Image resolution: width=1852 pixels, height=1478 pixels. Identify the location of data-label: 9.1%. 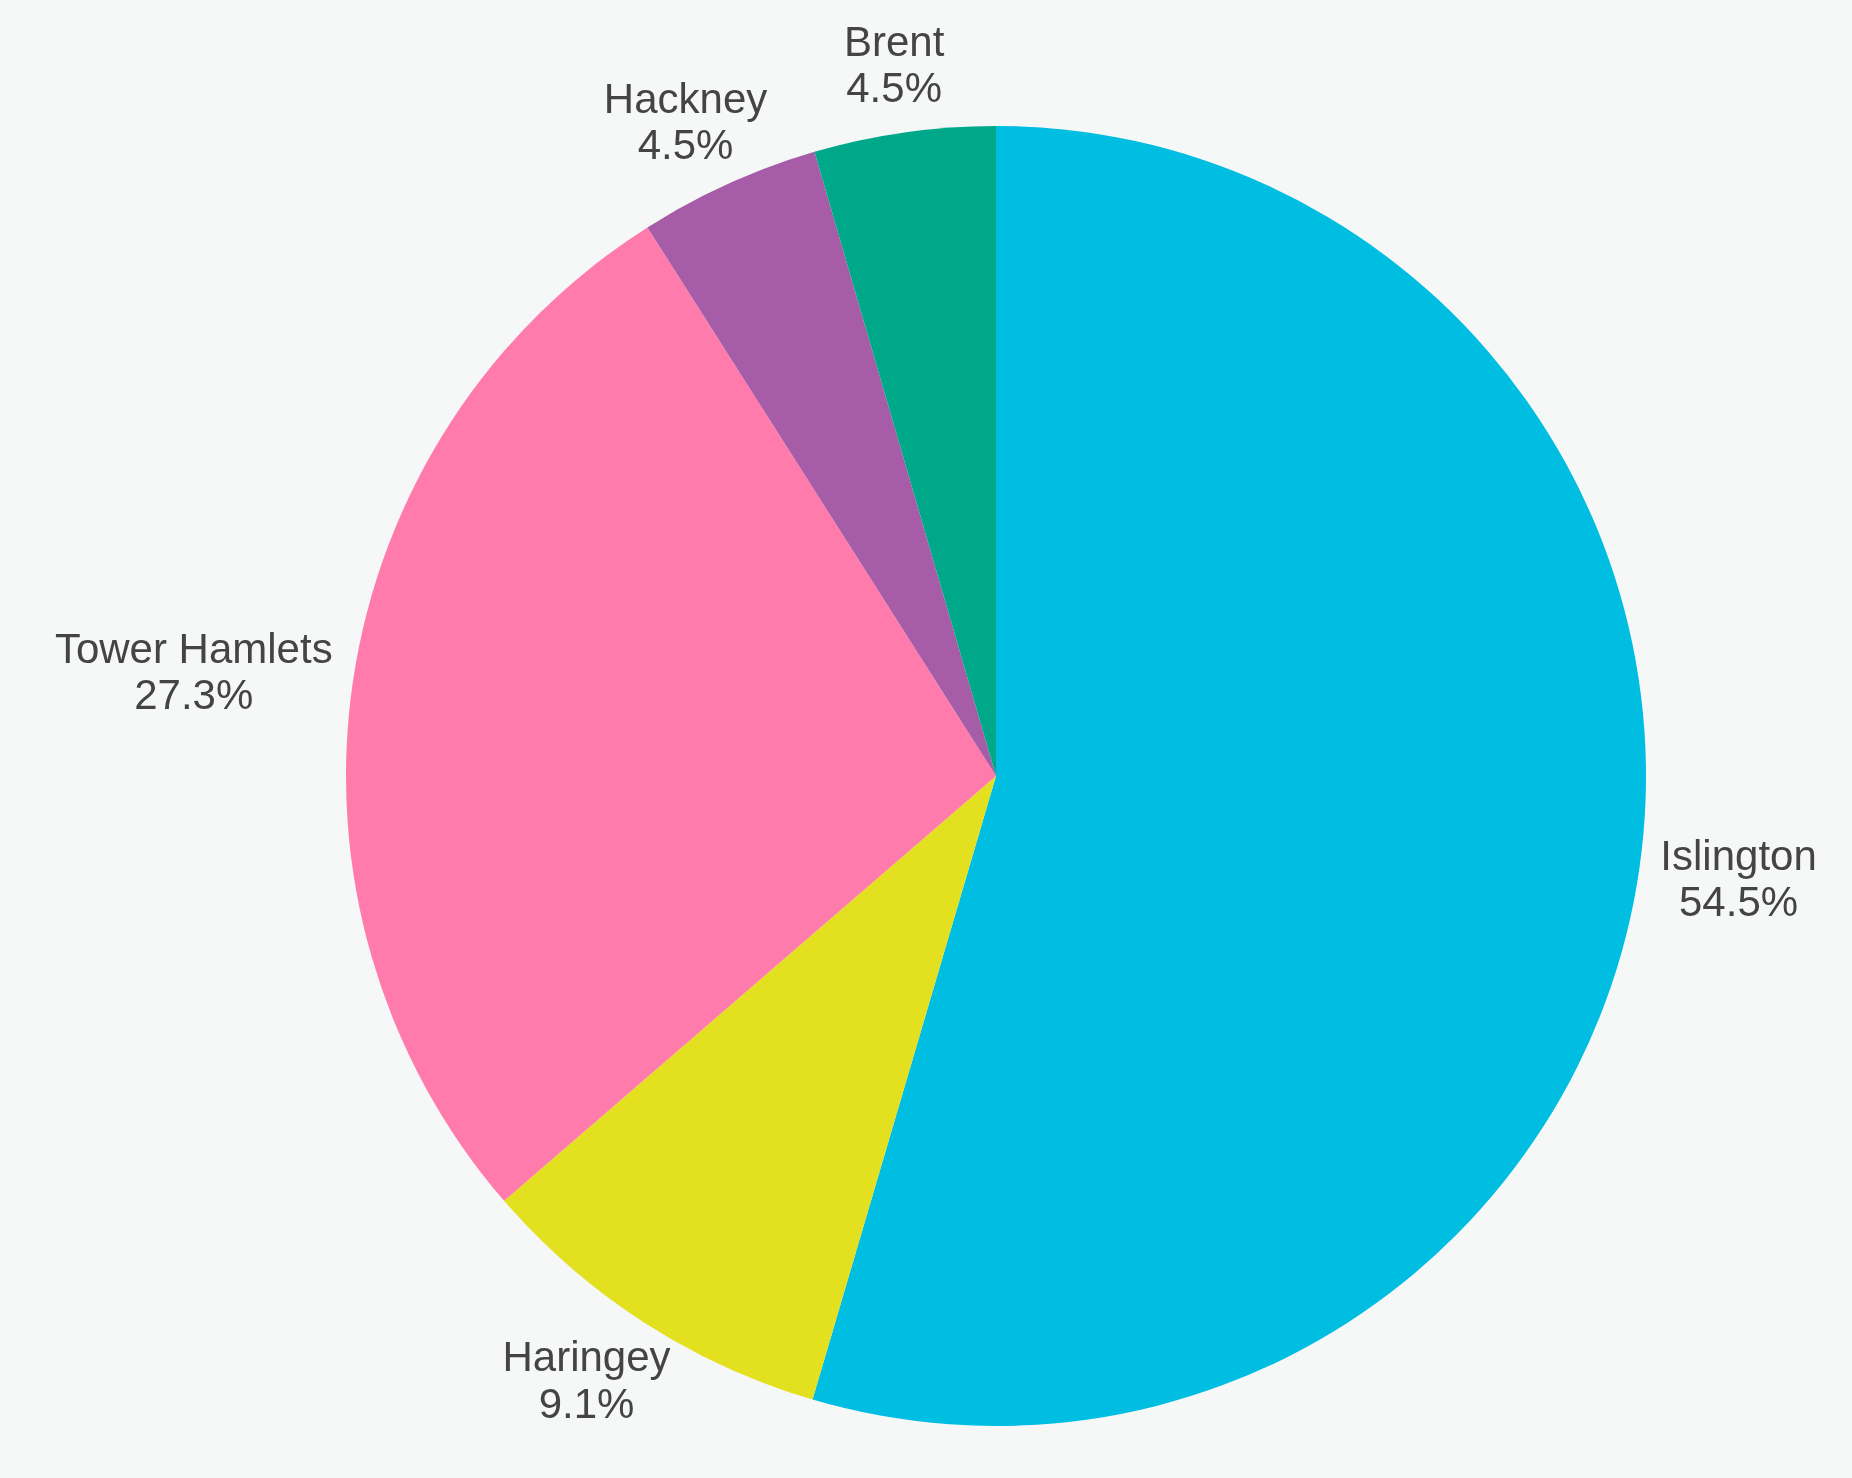
(586, 1403).